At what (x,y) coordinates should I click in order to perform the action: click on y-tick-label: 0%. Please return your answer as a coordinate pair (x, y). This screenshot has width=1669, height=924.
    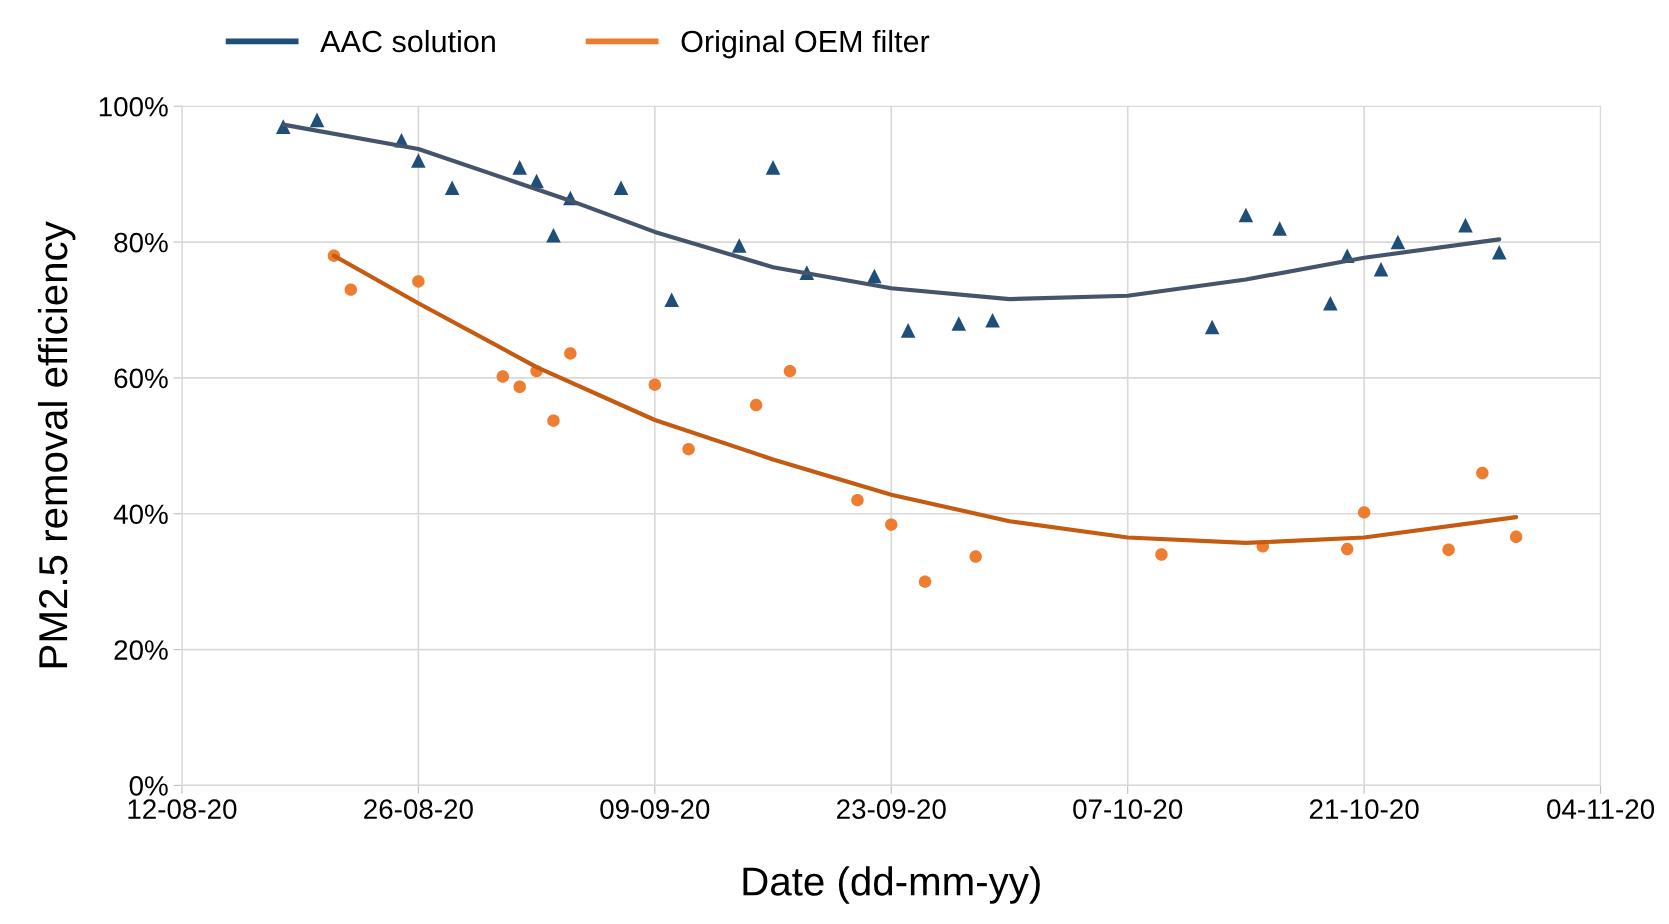
    Looking at the image, I should click on (148, 786).